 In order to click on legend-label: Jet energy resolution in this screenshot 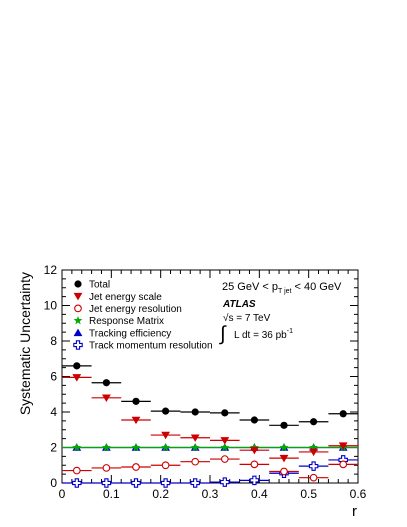, I will do `click(135, 309)`.